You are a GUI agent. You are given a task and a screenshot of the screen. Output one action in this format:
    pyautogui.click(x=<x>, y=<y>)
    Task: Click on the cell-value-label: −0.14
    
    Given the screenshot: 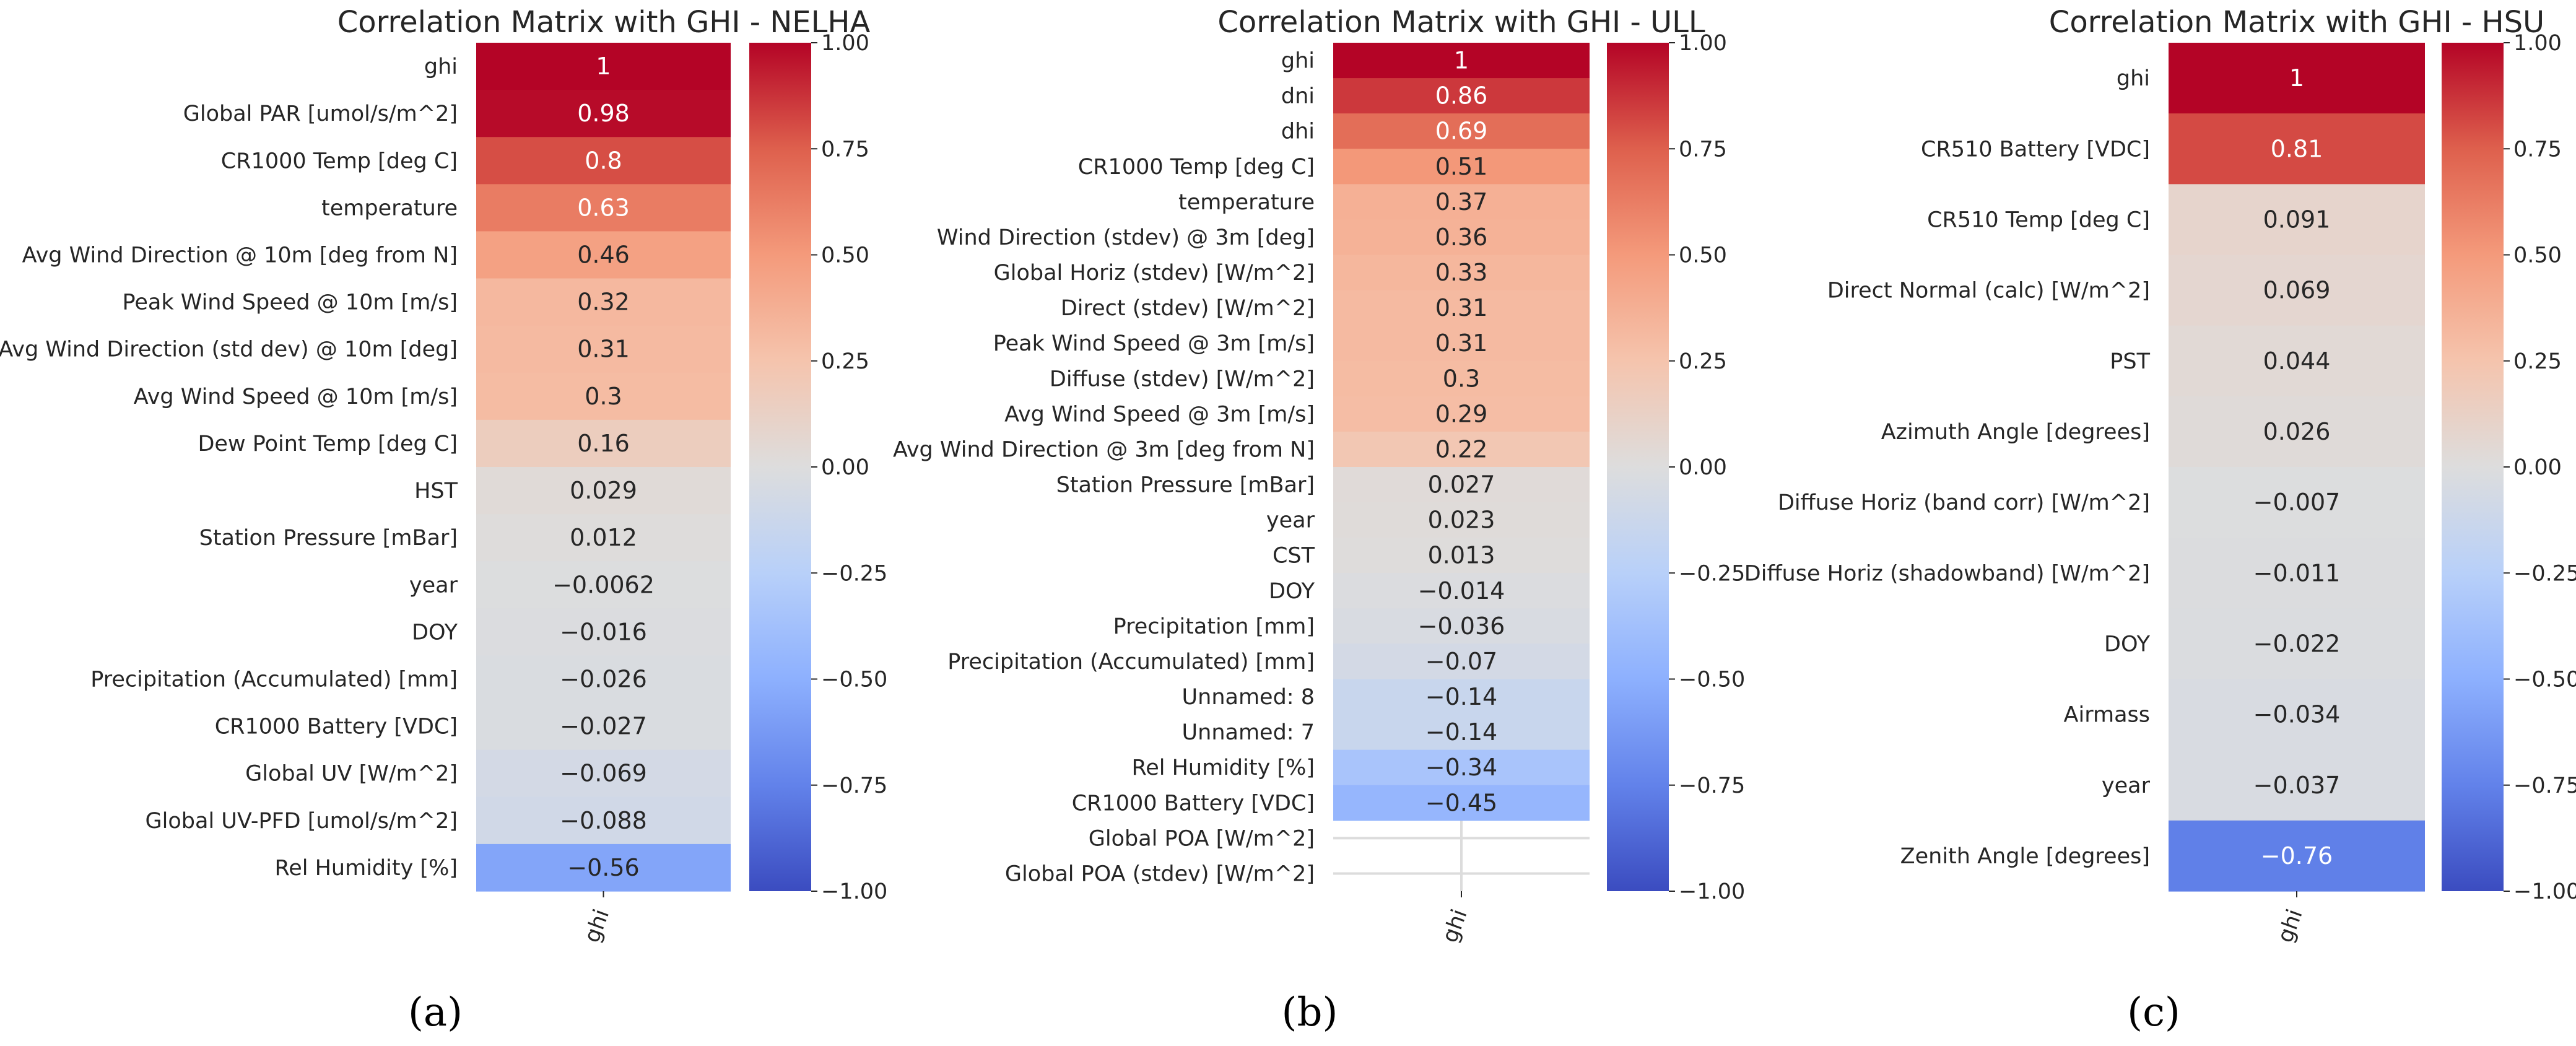 What is the action you would take?
    pyautogui.click(x=1461, y=697)
    